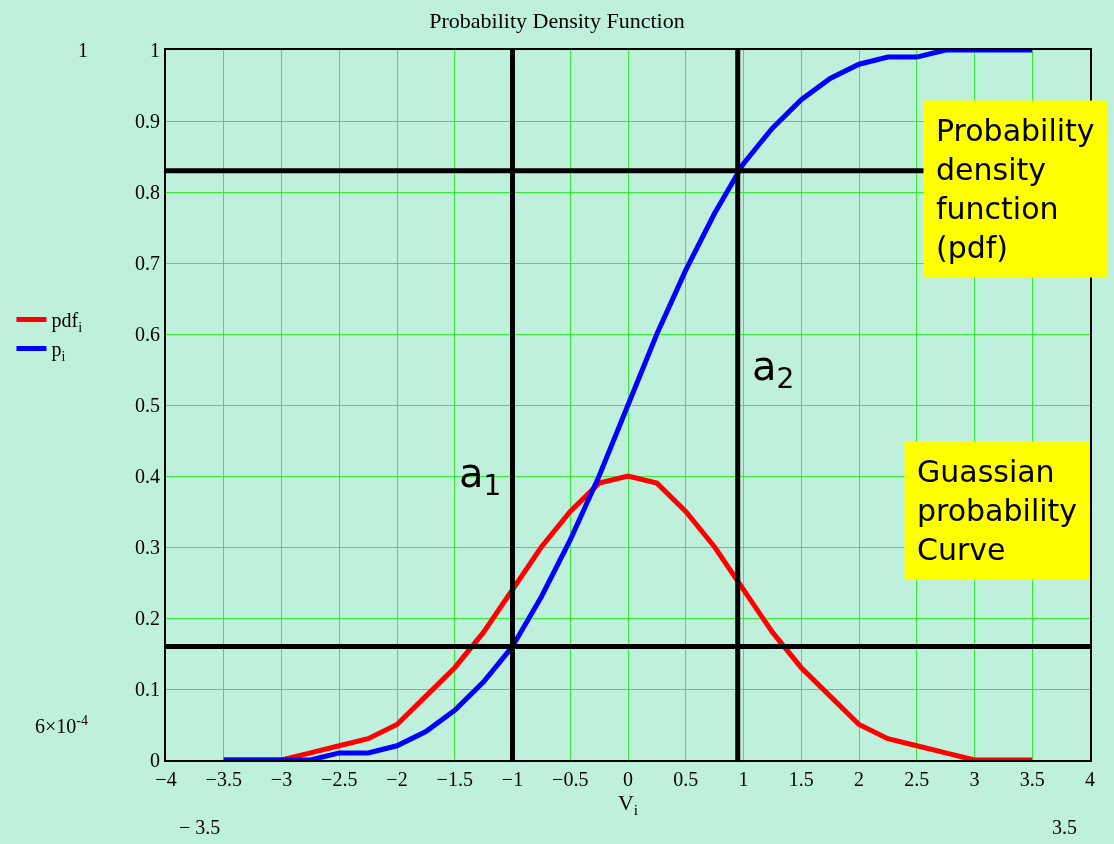  I want to click on x-tick-label: 2, so click(859, 779).